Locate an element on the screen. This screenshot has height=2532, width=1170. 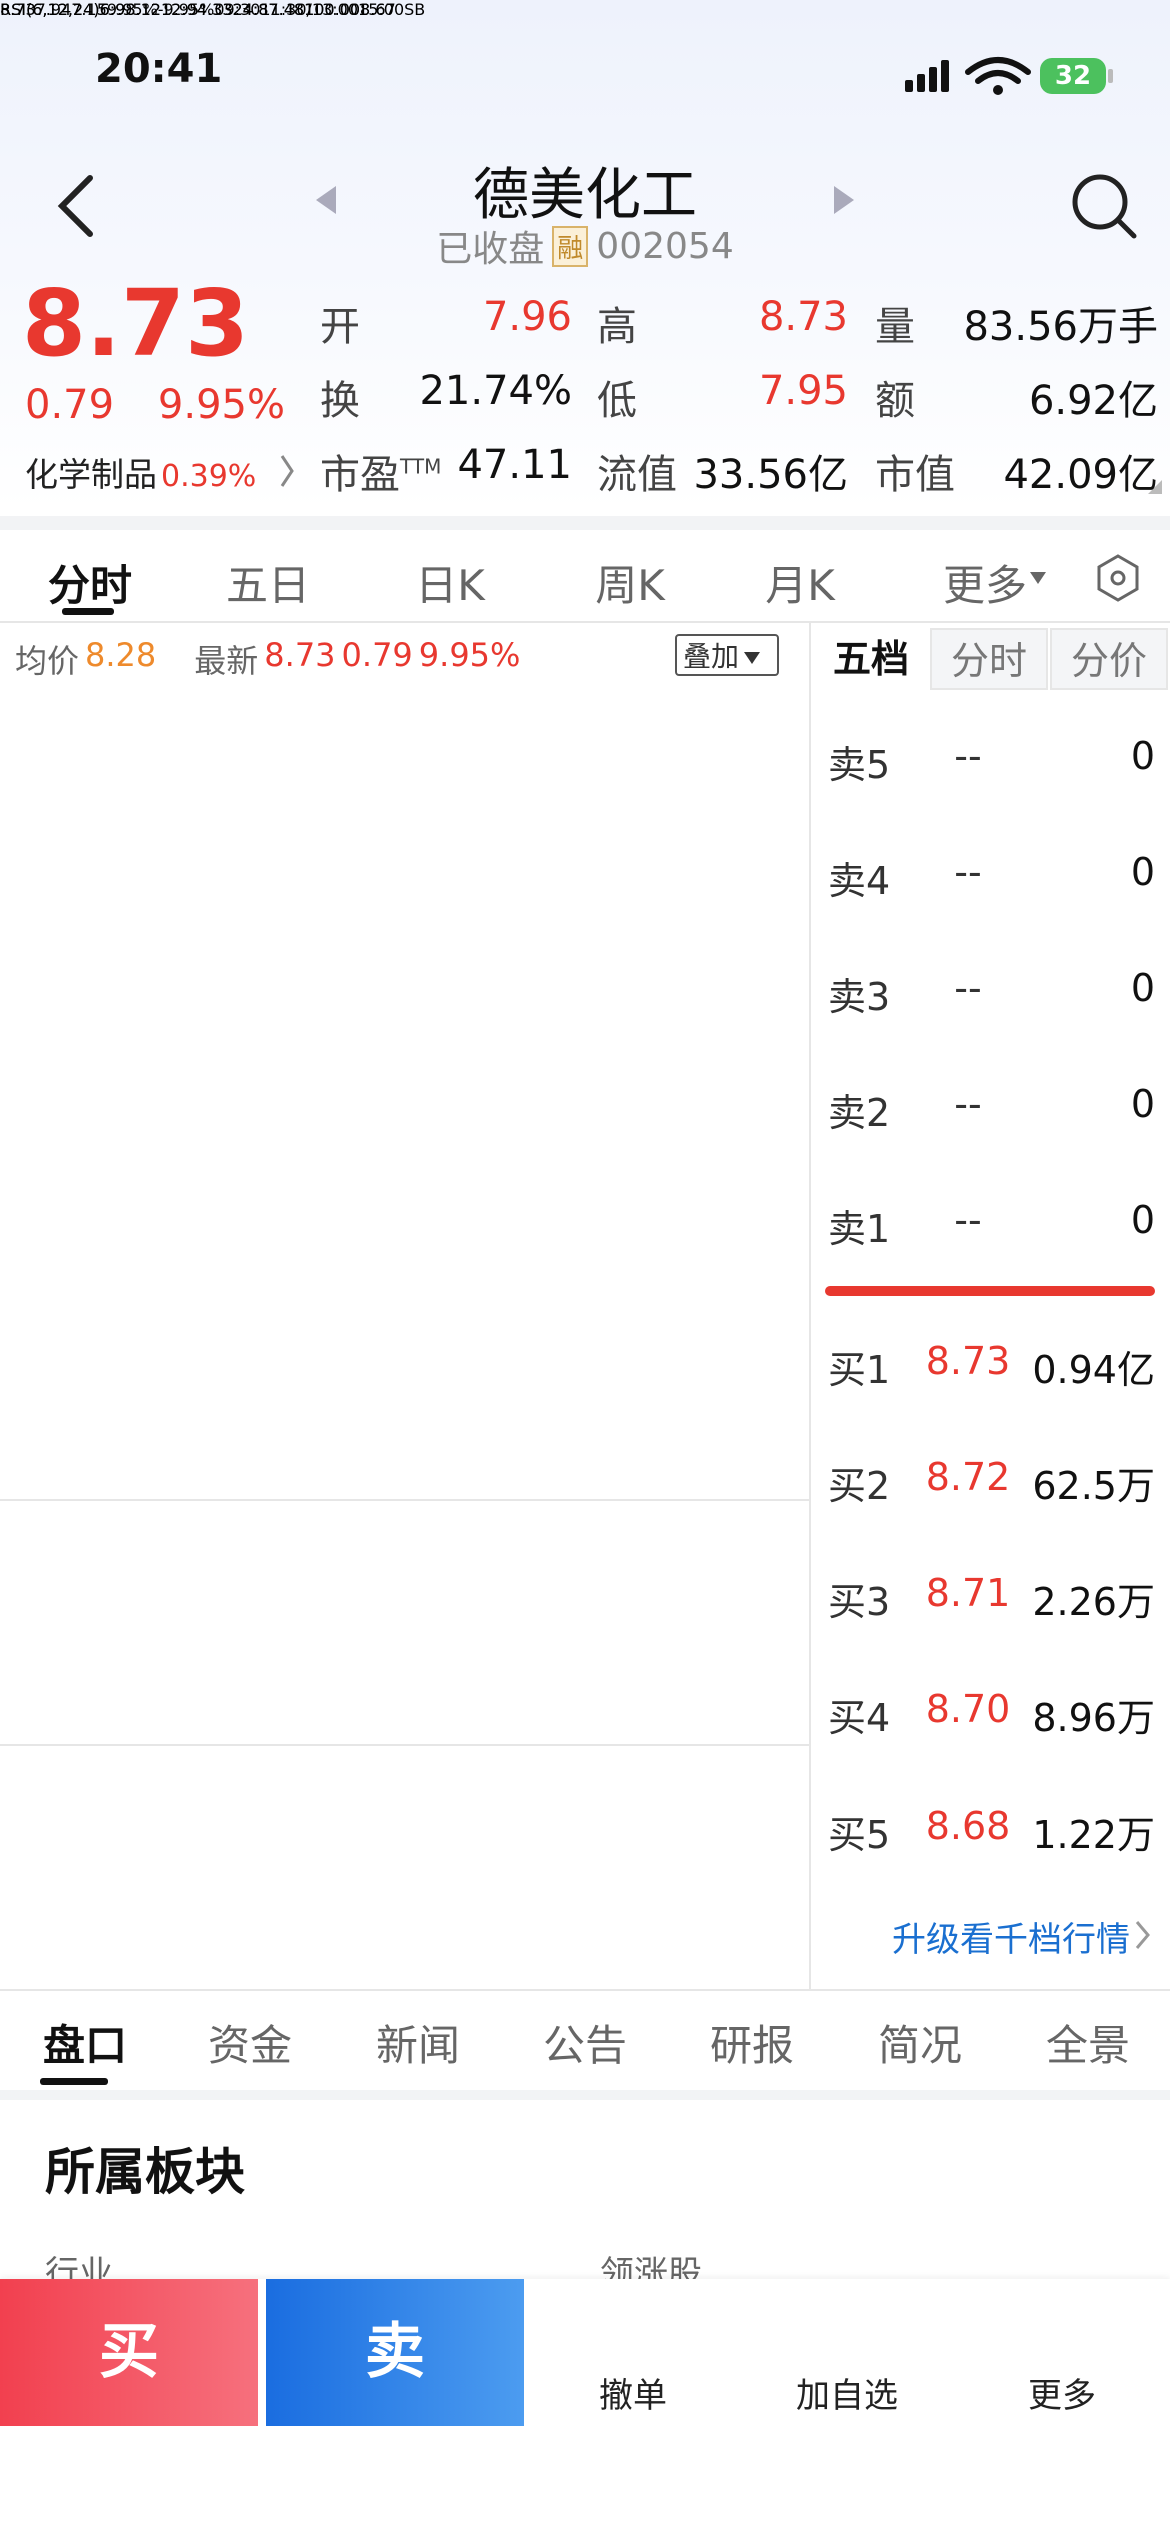
battery is located at coordinates (1073, 76).